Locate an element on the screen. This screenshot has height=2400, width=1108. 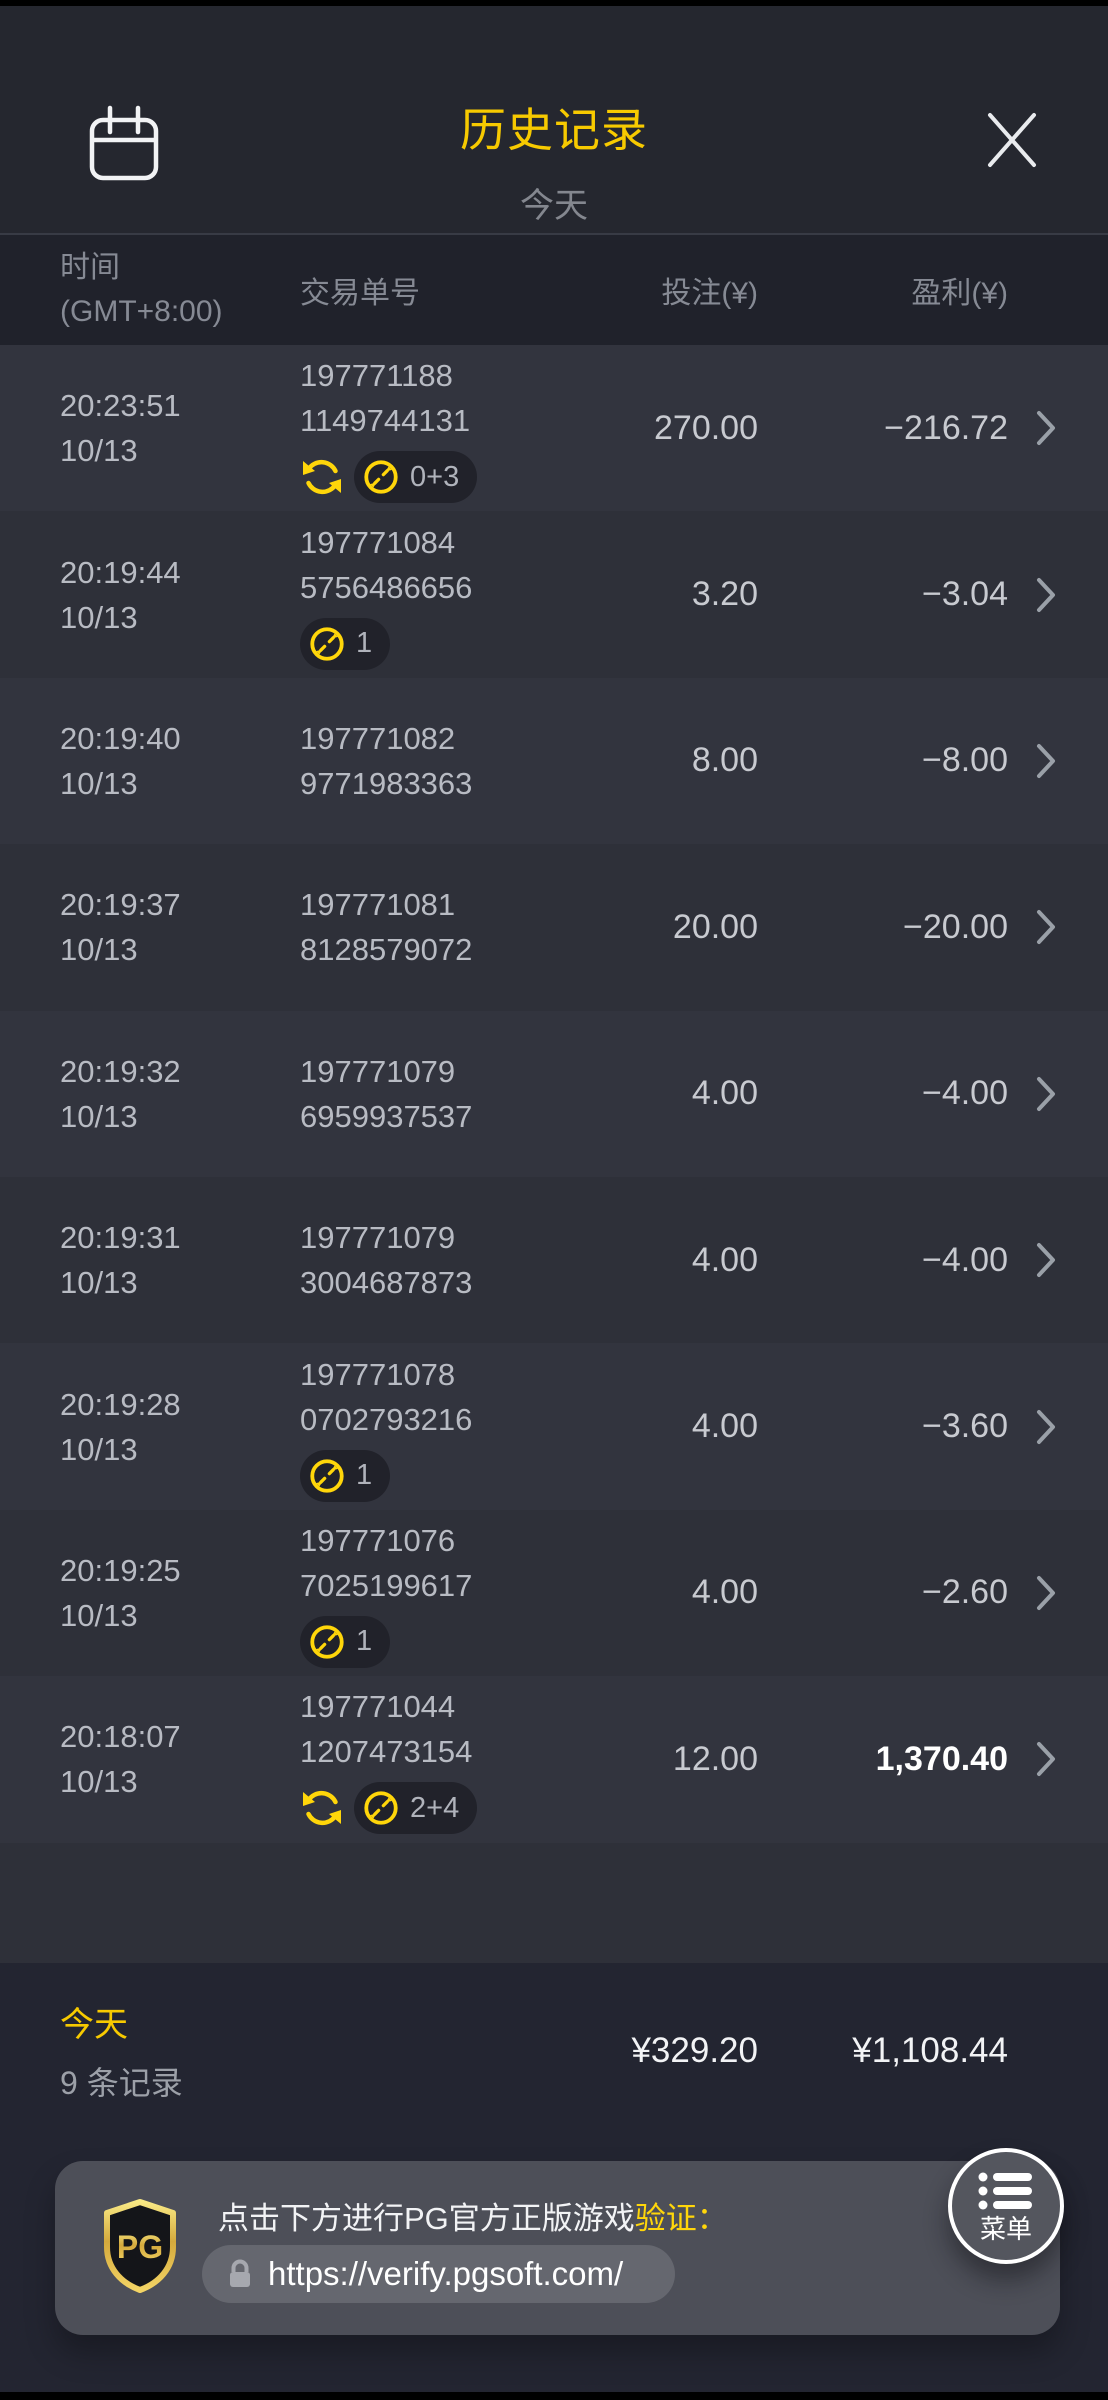
summary-total-profit: ¥1,108.44 is located at coordinates (930, 2050).